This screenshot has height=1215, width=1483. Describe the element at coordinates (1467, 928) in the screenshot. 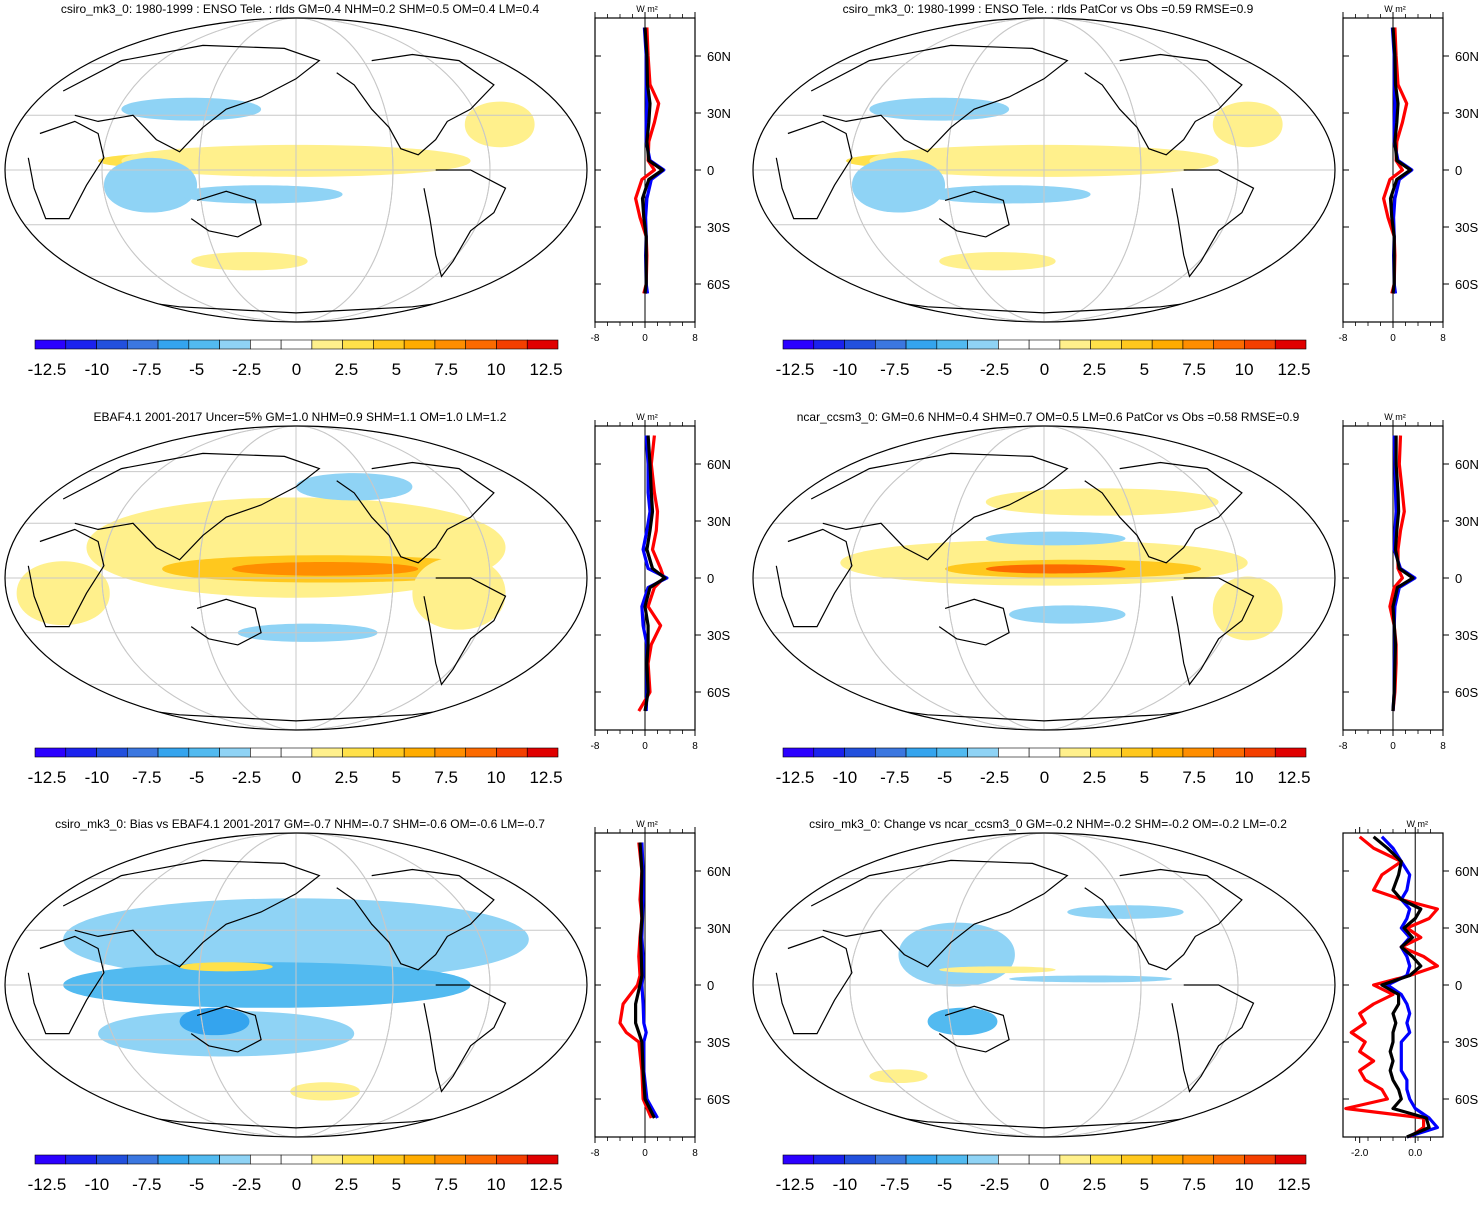

I see `y-tick-label: 30N` at that location.